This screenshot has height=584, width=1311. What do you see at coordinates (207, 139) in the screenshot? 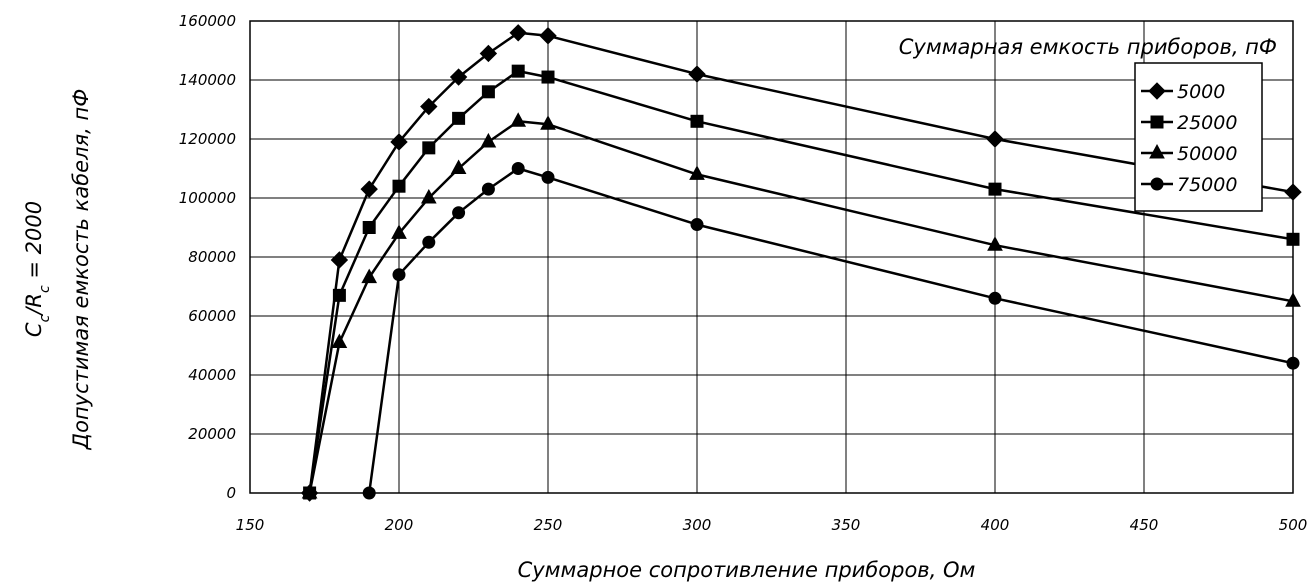
I see `y-tick-label: 120000` at bounding box center [207, 139].